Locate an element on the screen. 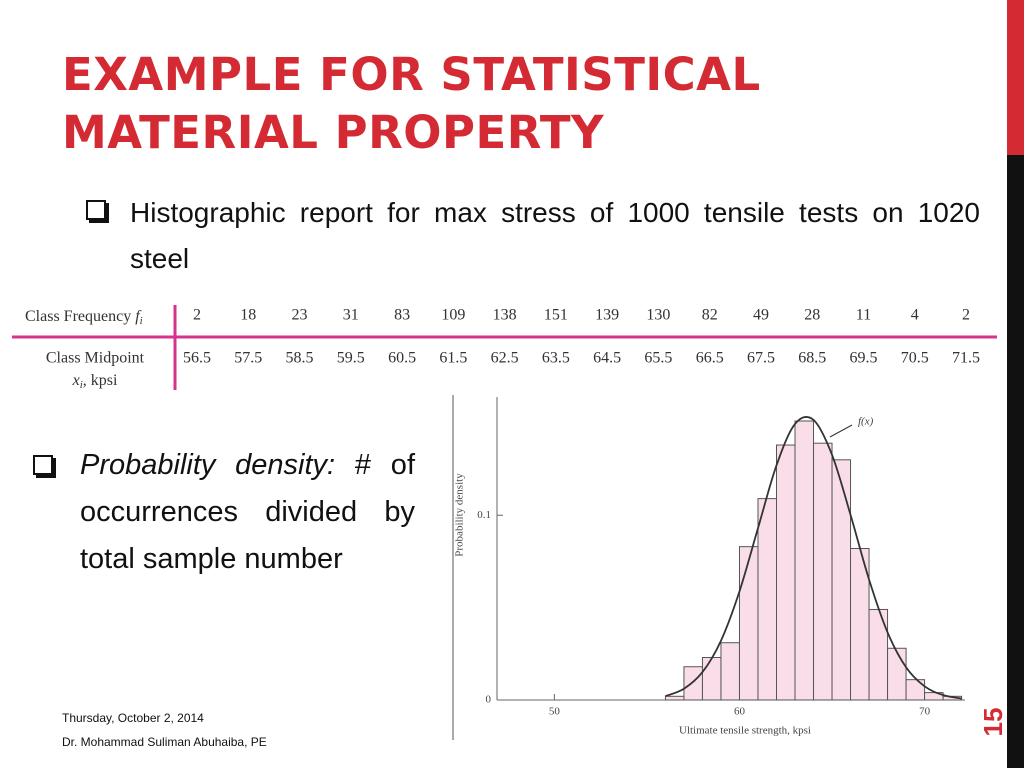 Image resolution: width=1024 pixels, height=768 pixels. table-cell: 58.5 is located at coordinates (300, 358).